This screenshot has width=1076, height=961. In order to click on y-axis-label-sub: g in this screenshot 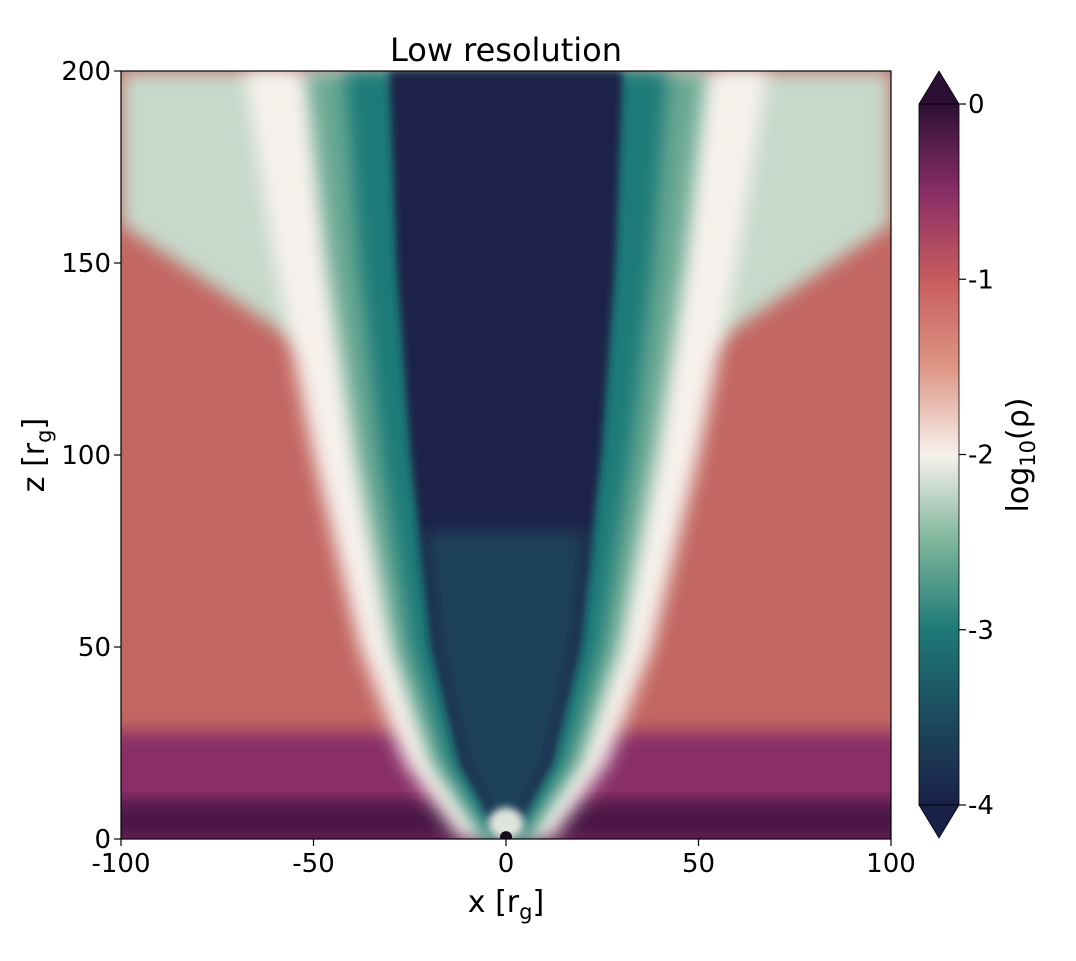, I will do `click(44, 436)`.